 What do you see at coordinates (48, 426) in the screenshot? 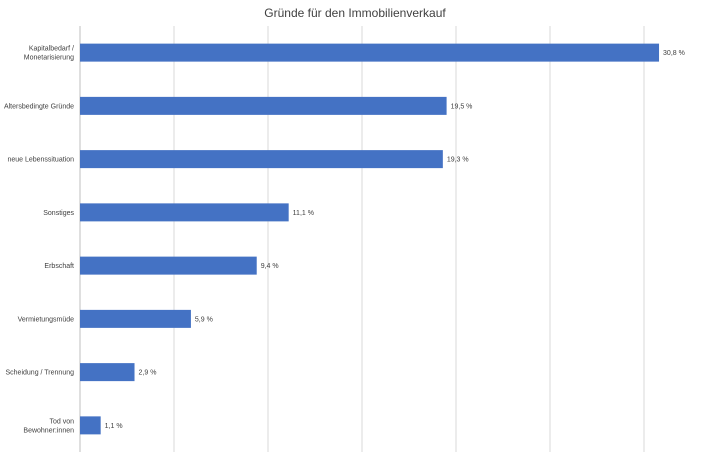
I see `category-label: Tod von Bewohner:innen` at bounding box center [48, 426].